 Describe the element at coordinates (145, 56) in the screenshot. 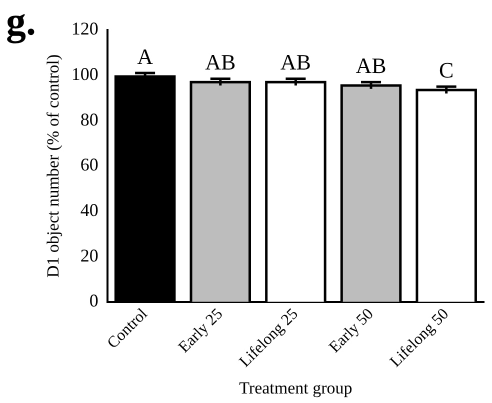

I see `annotation: A` at that location.